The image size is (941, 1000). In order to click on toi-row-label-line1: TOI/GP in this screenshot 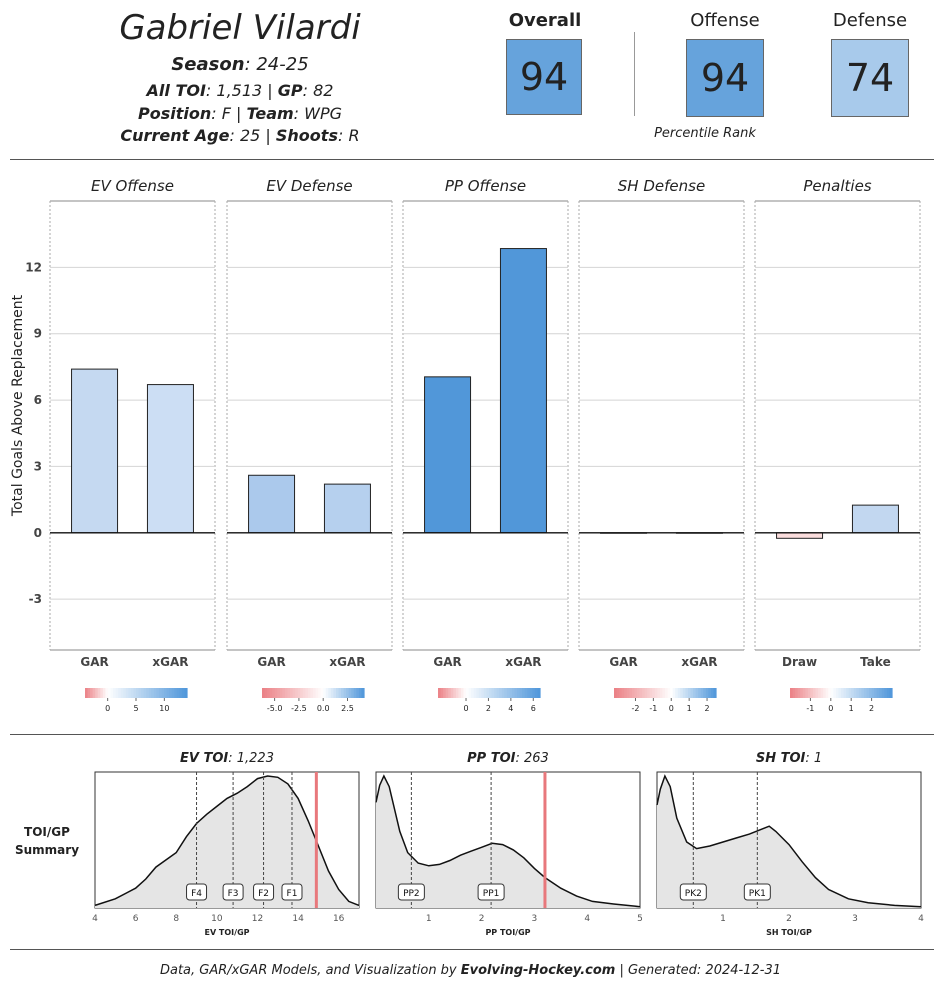, I will do `click(47, 832)`.